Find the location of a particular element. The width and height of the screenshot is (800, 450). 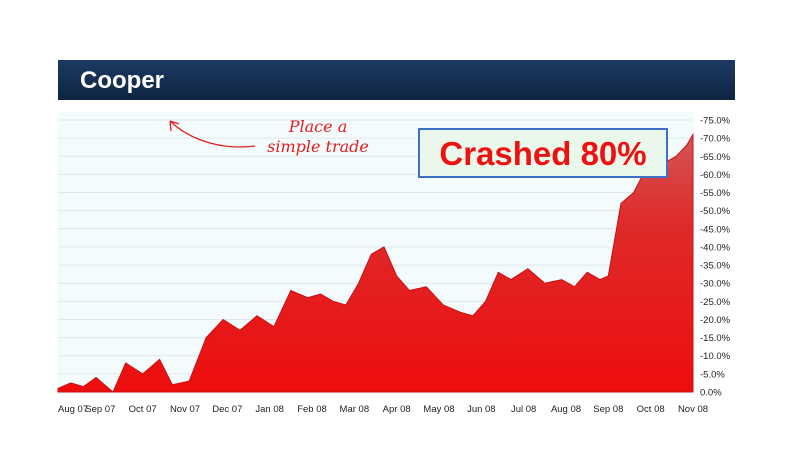

annotation-note: Place a simple trade is located at coordinates (318, 137).